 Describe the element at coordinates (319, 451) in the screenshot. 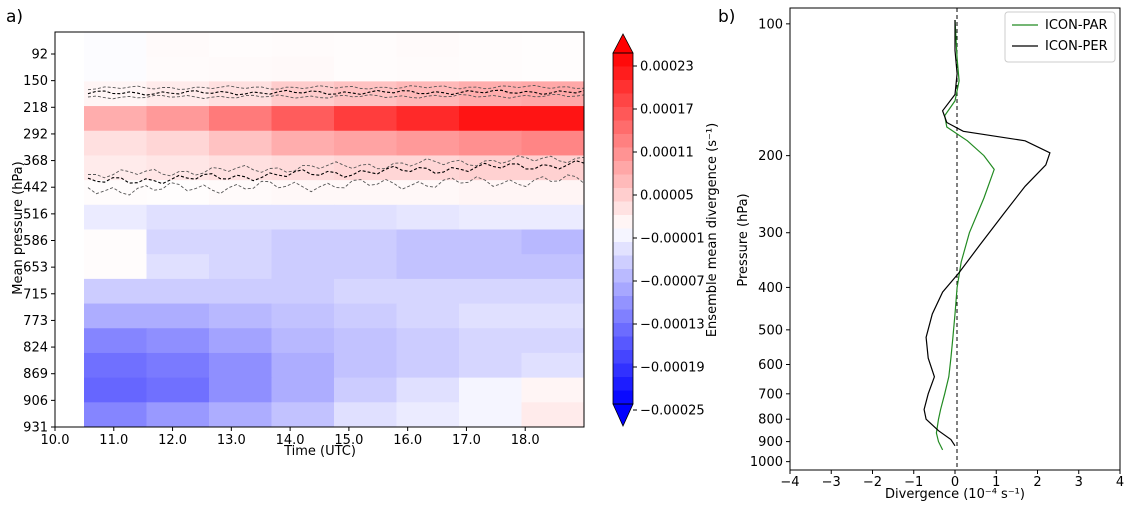

I see `x-axis-label-a: Time (UTC)` at that location.